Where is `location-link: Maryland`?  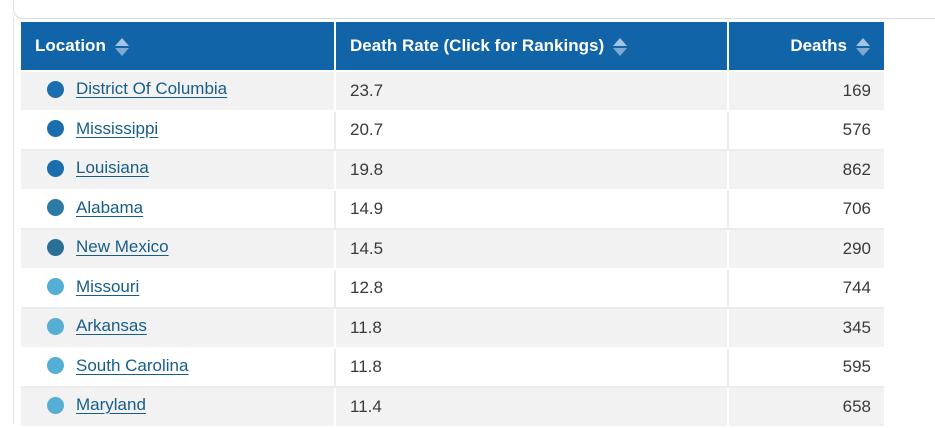
location-link: Maryland is located at coordinates (111, 404).